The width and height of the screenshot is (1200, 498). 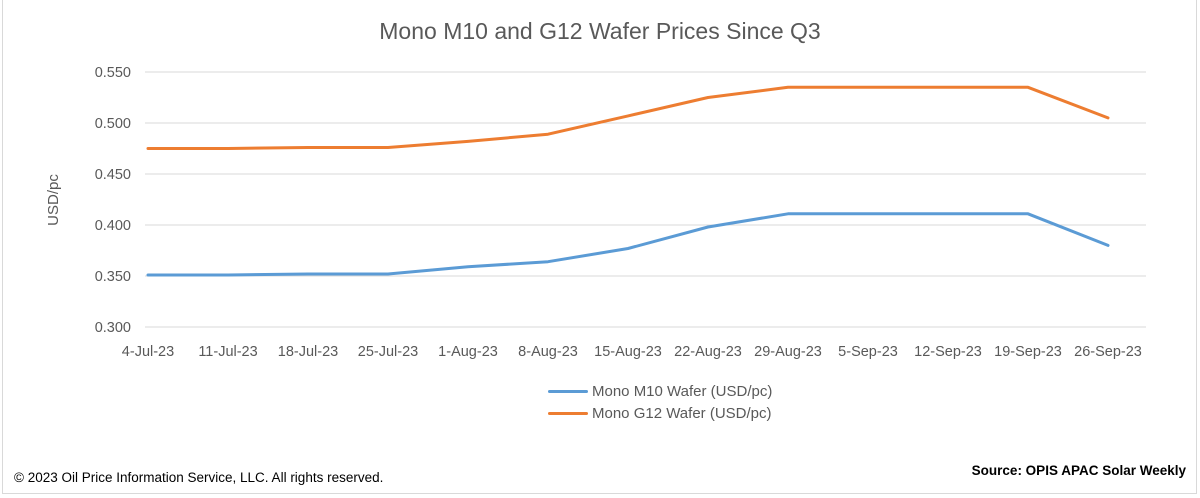 I want to click on series-line-g12, so click(x=628, y=117).